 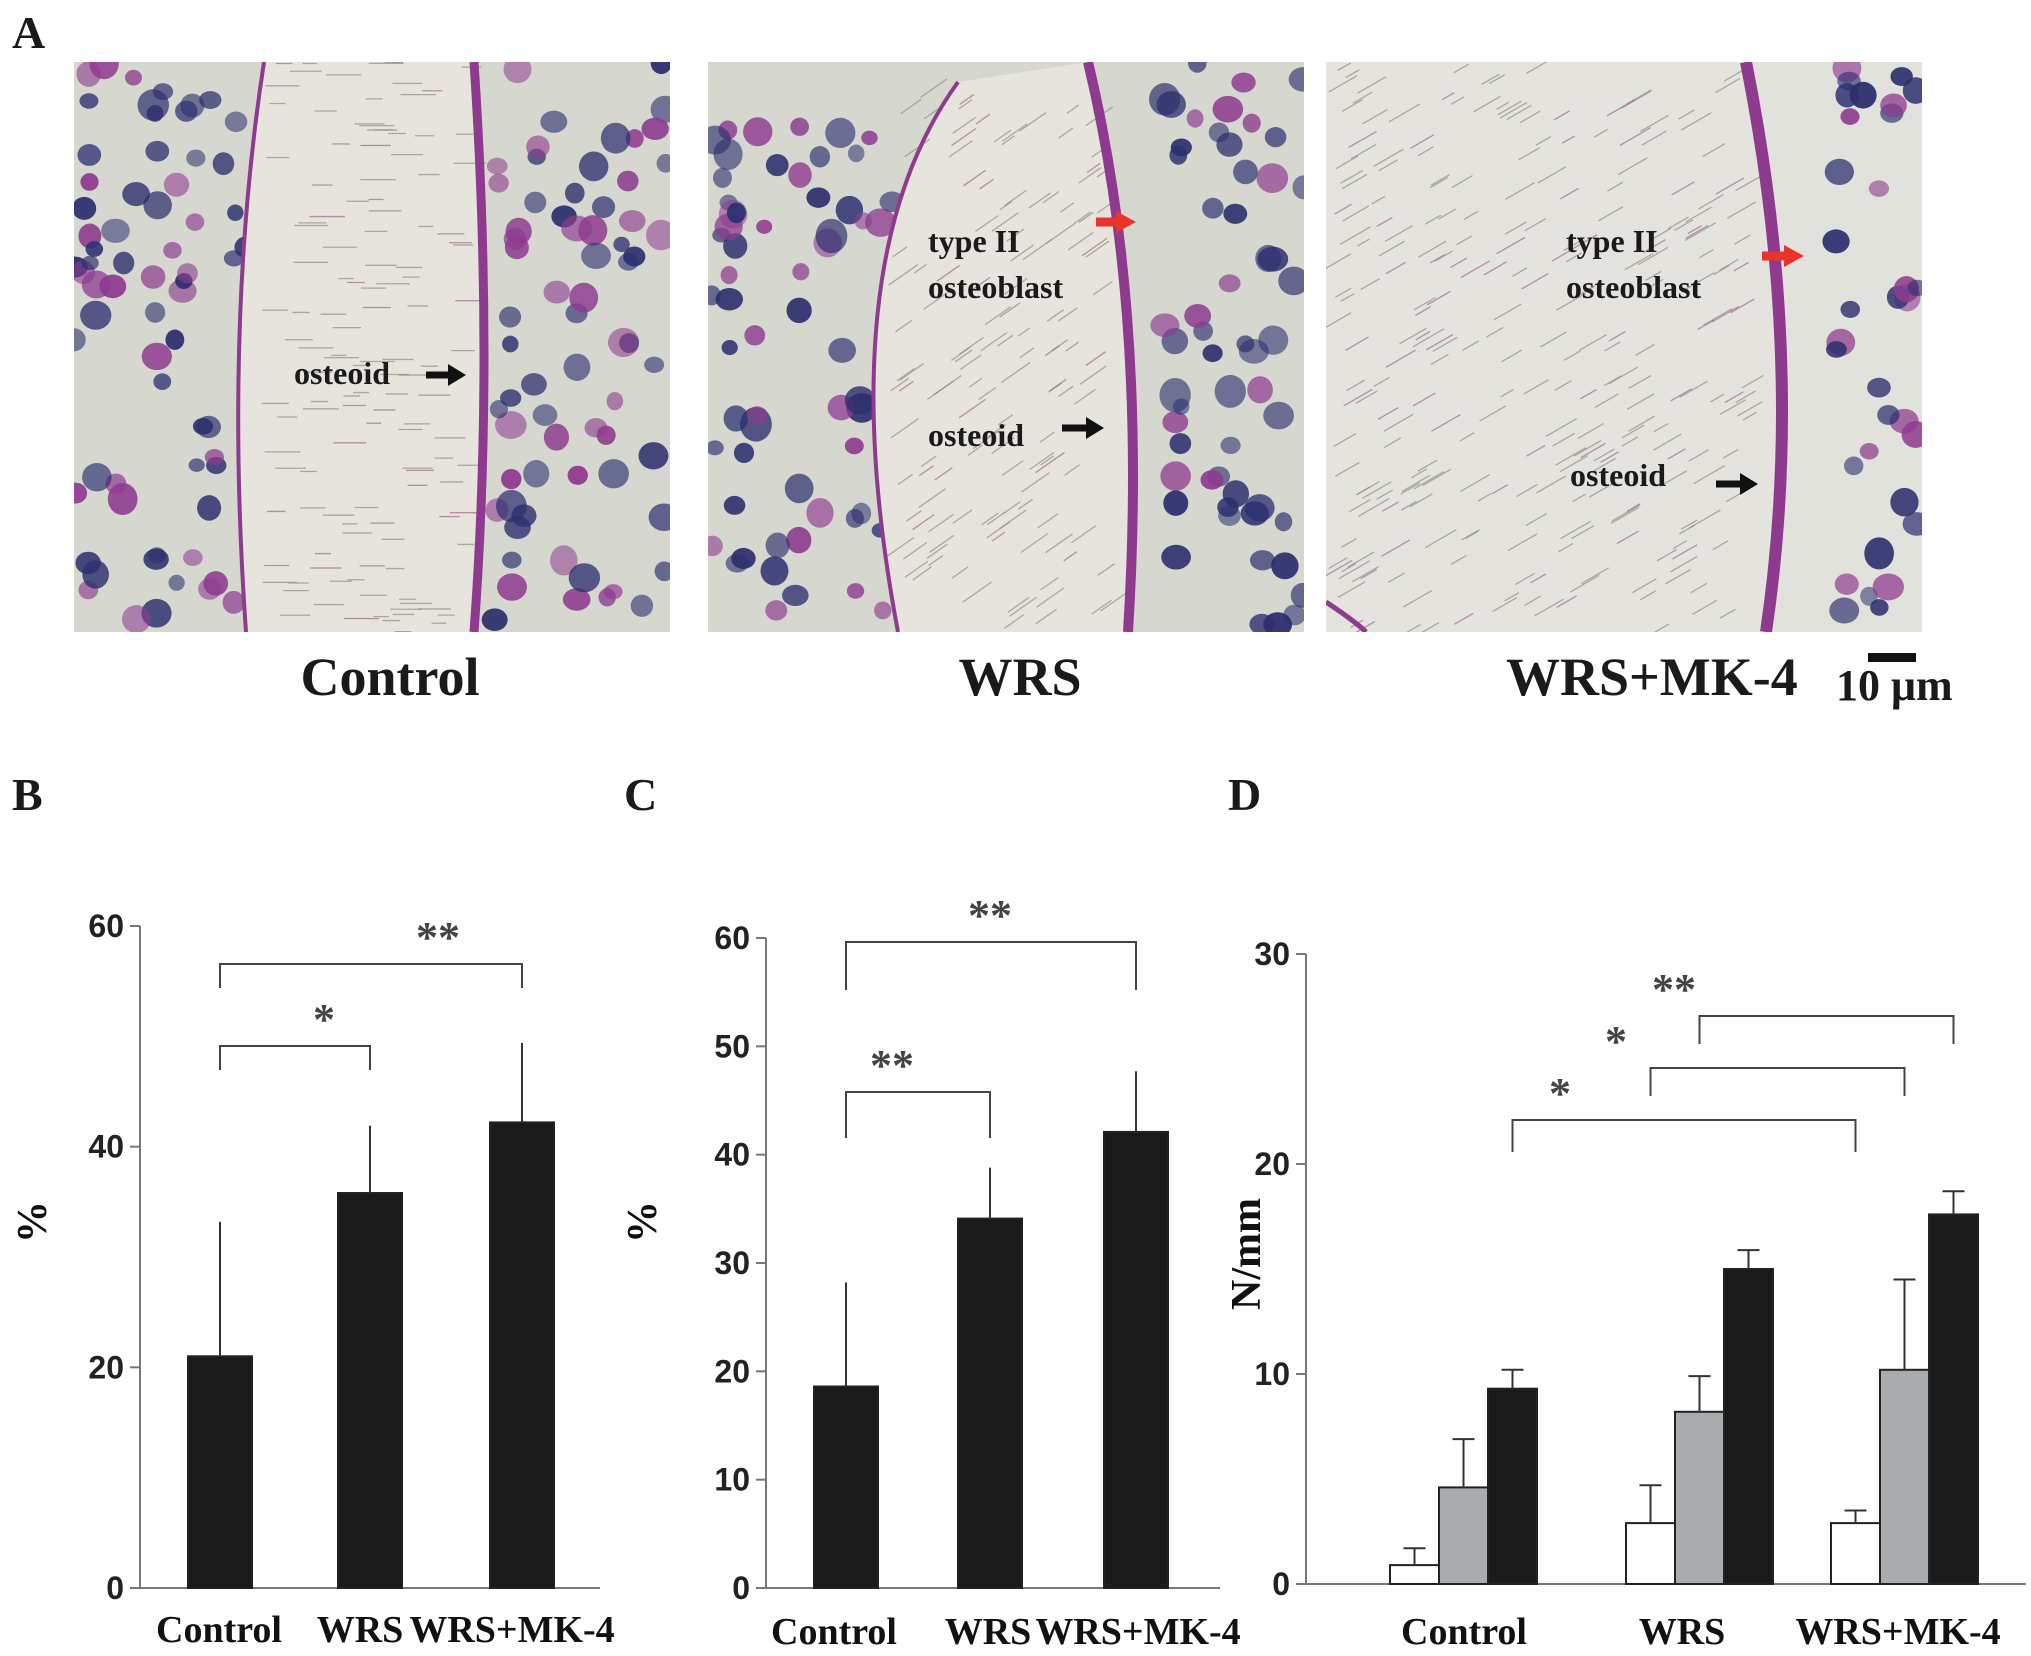 What do you see at coordinates (990, 1403) in the screenshot?
I see `bar-wrs` at bounding box center [990, 1403].